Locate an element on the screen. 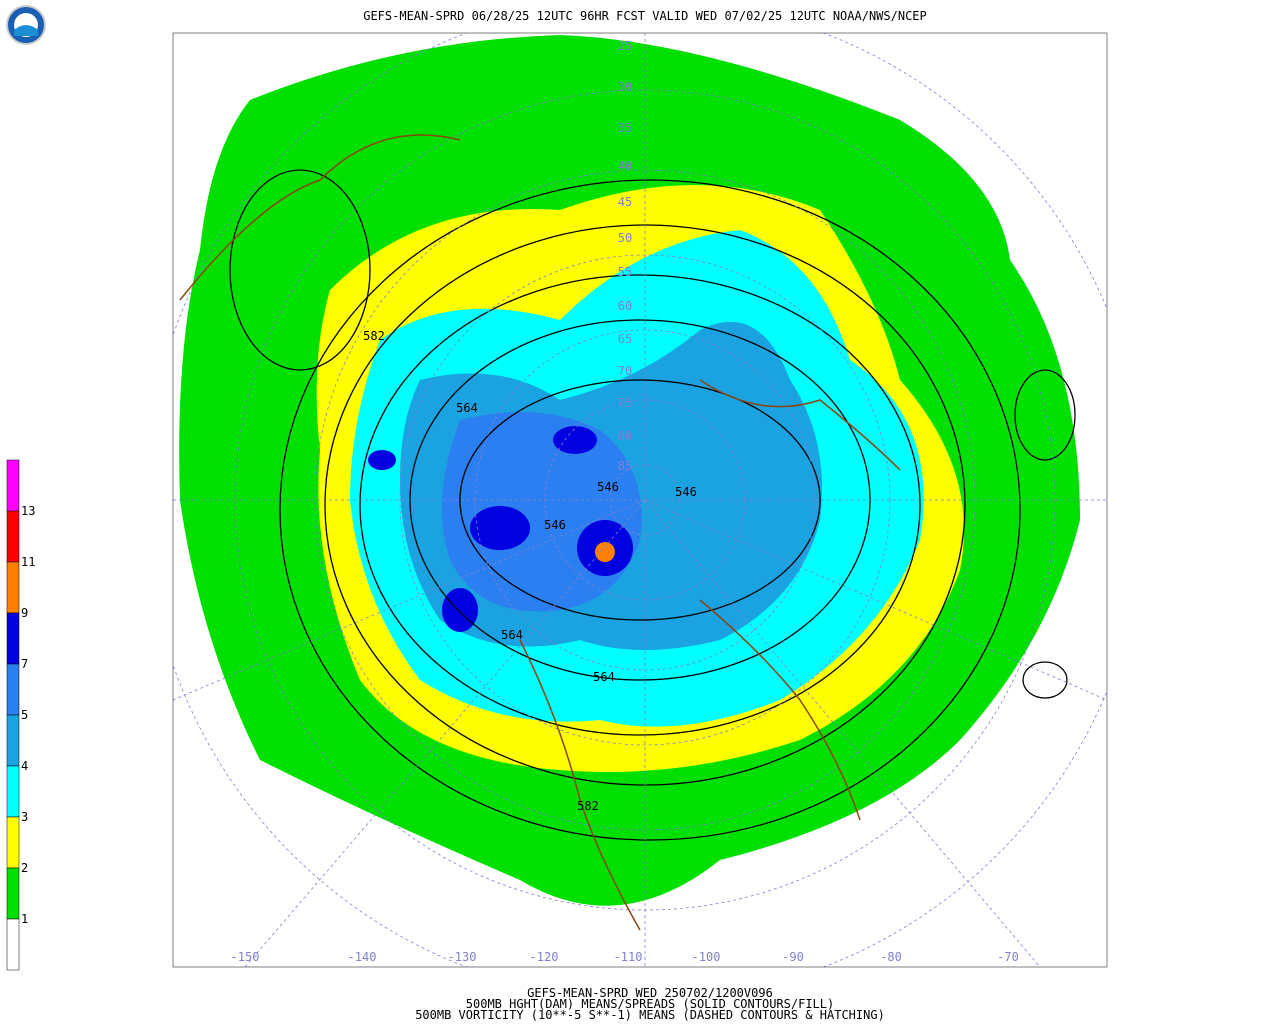 Image resolution: width=1280 pixels, height=1024 pixels. latitude-label: 65 is located at coordinates (625, 339).